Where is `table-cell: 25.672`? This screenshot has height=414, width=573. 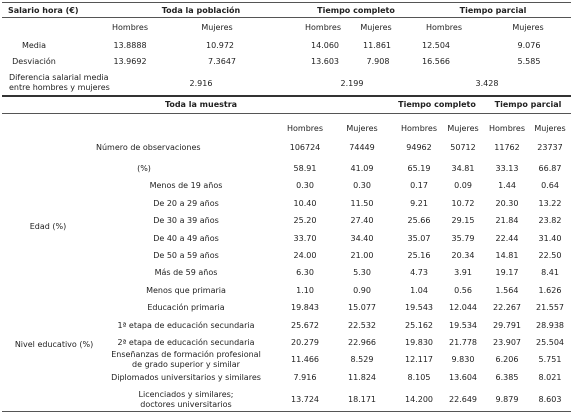
table-cell: 25.672 is located at coordinates (305, 325).